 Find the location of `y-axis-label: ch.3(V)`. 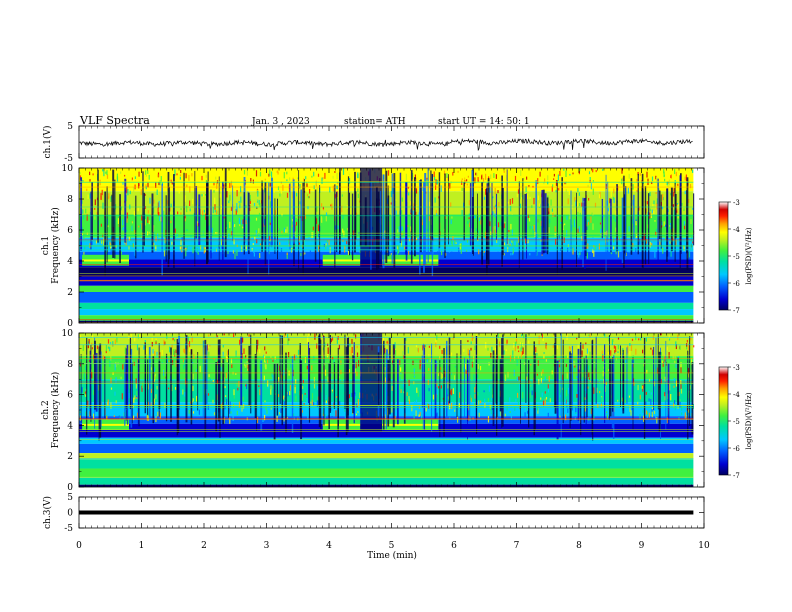

y-axis-label: ch.3(V) is located at coordinates (47, 512).